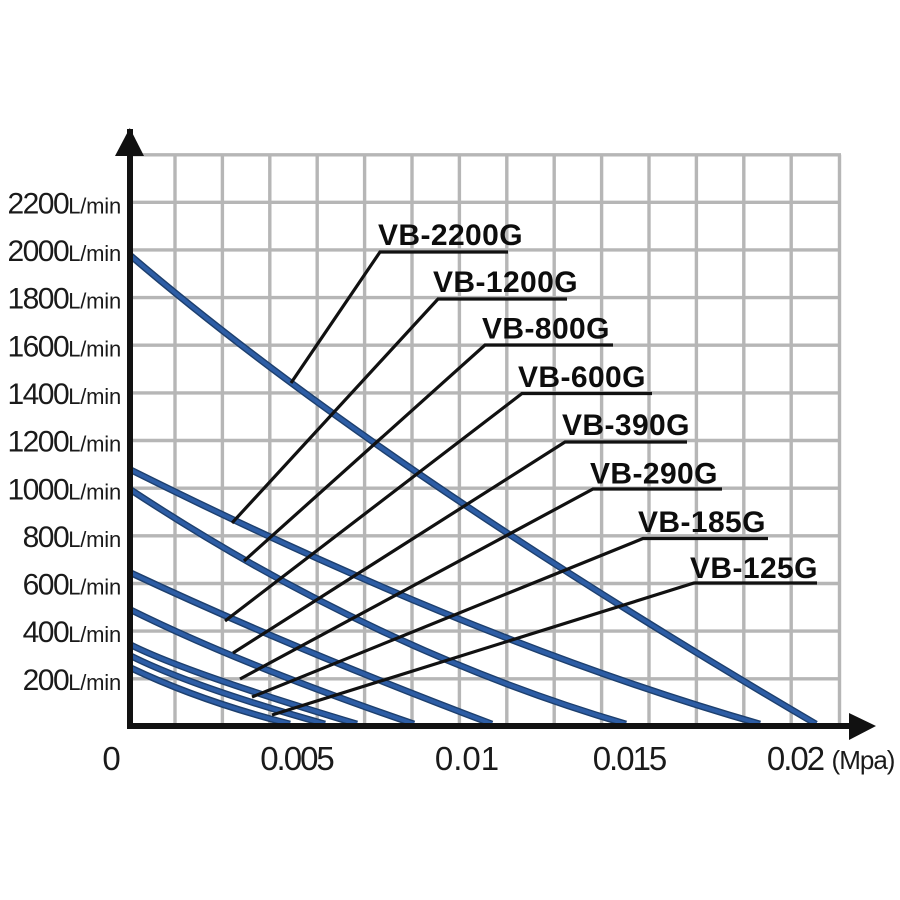 This screenshot has width=900, height=900. Describe the element at coordinates (64, 394) in the screenshot. I see `svg-text: 1400L/min` at that location.